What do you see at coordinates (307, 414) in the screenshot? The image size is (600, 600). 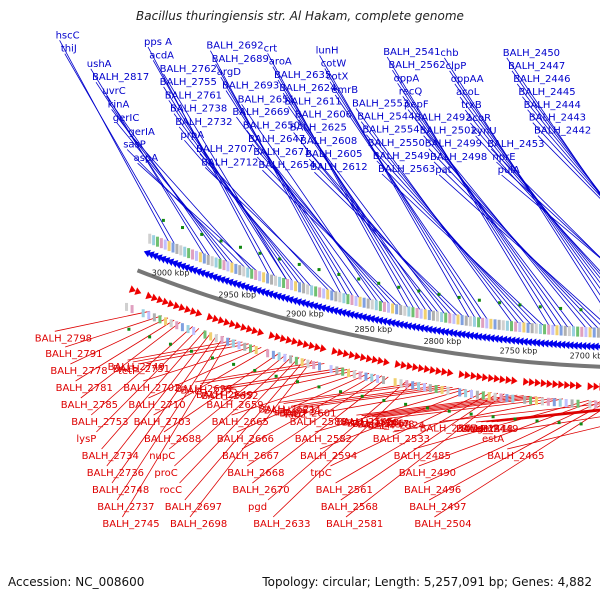 I see `feature-label-reverse: BALH_2601` at bounding box center [307, 414].